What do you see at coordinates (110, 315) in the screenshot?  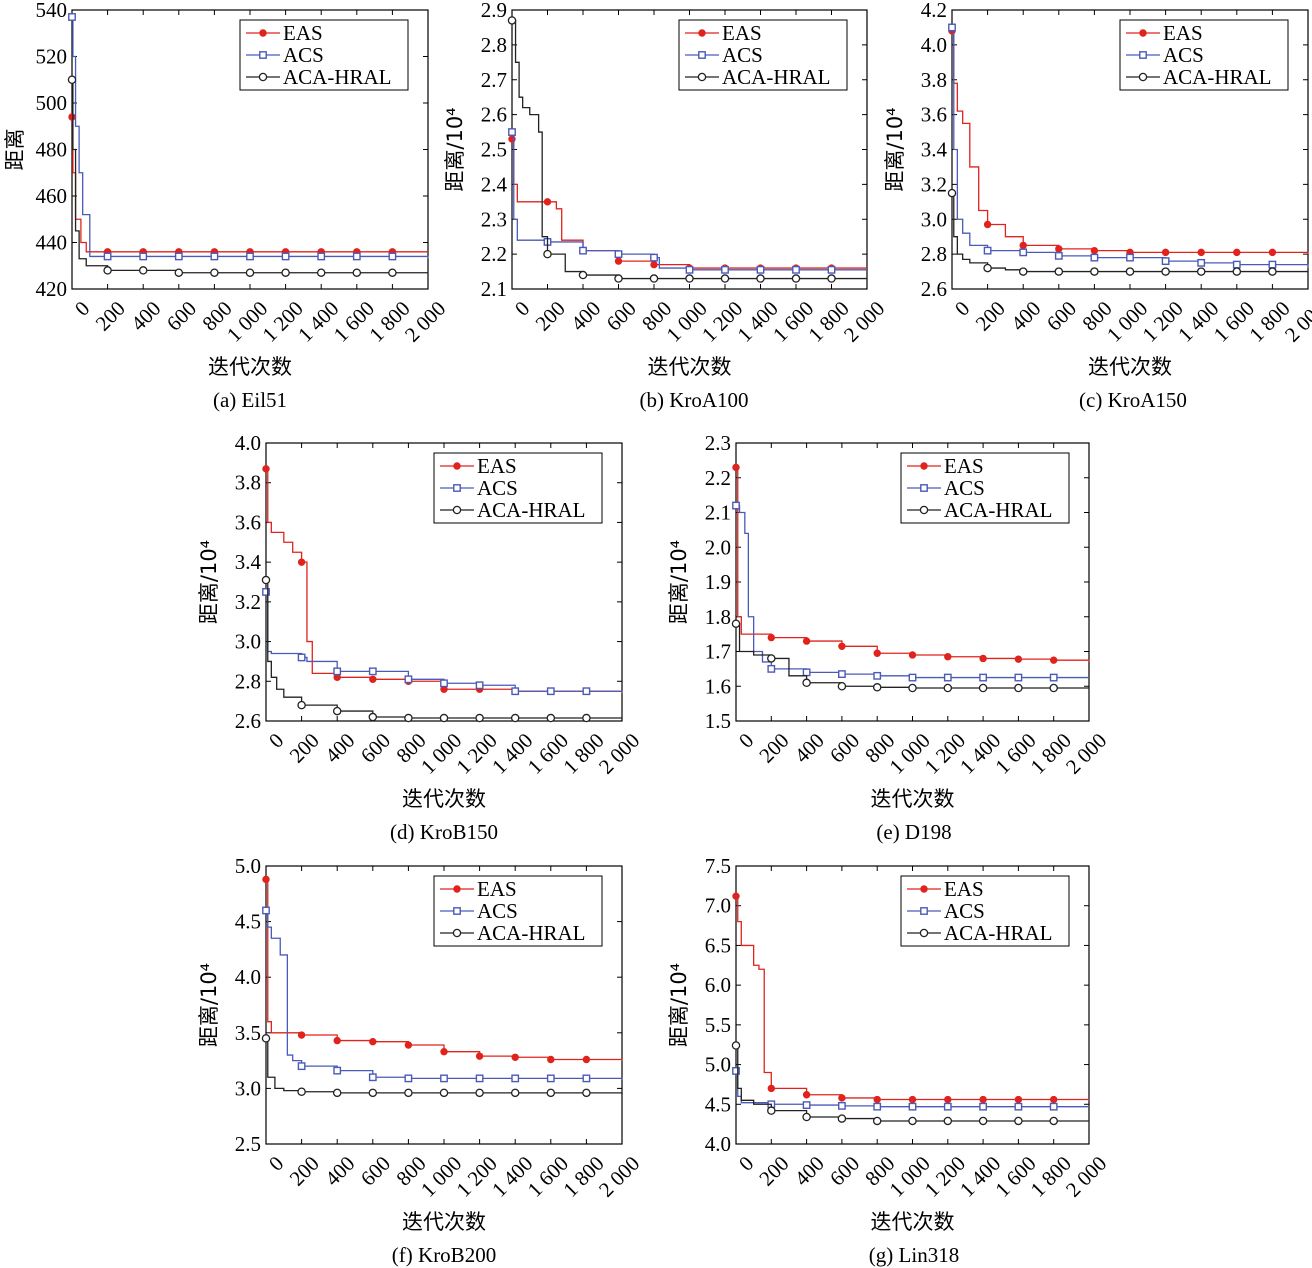 I see `x-tick-label: 200` at bounding box center [110, 315].